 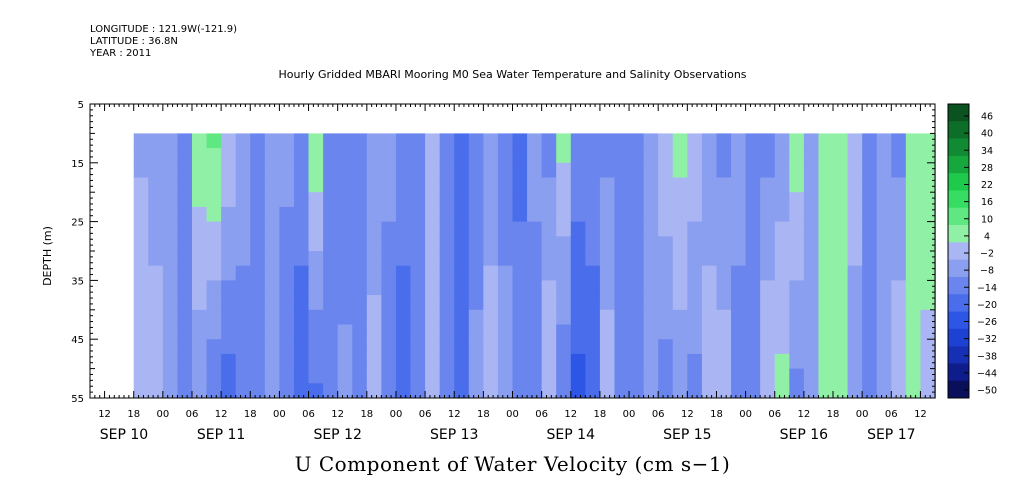 What do you see at coordinates (987, 151) in the screenshot?
I see `colorbar-label: 34` at bounding box center [987, 151].